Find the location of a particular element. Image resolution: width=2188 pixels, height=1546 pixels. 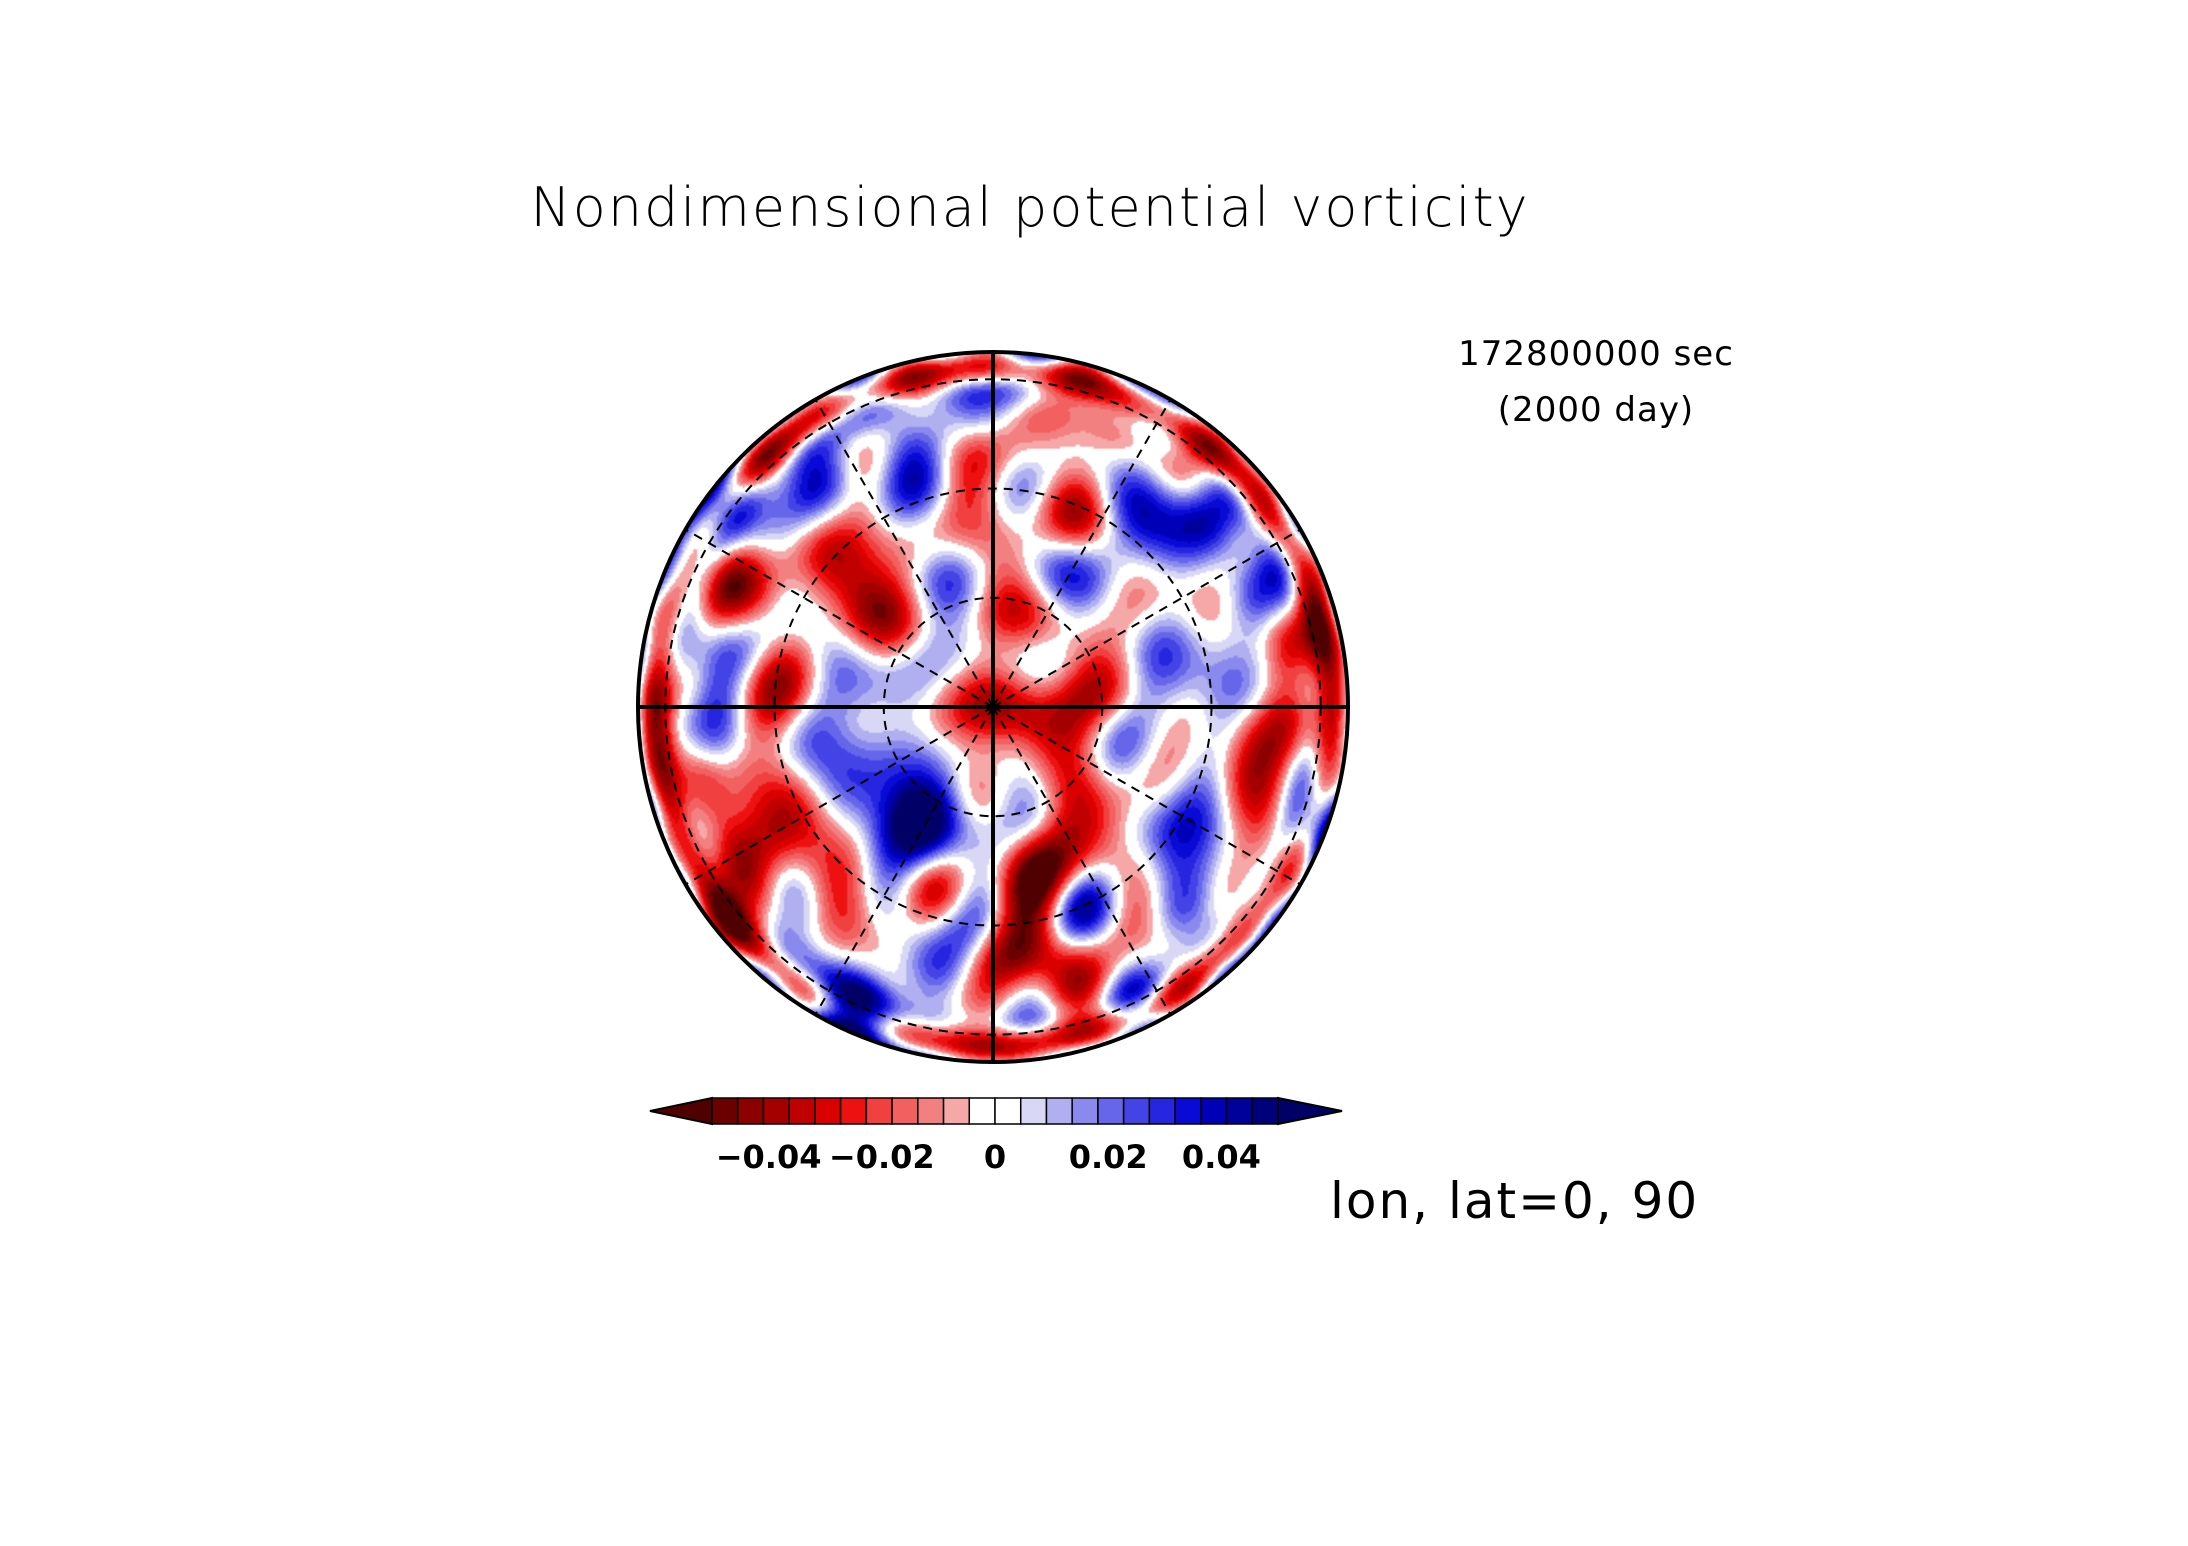

colorbar: −0.04 −0.02 0 0.02 0.04 is located at coordinates (996, 1136).